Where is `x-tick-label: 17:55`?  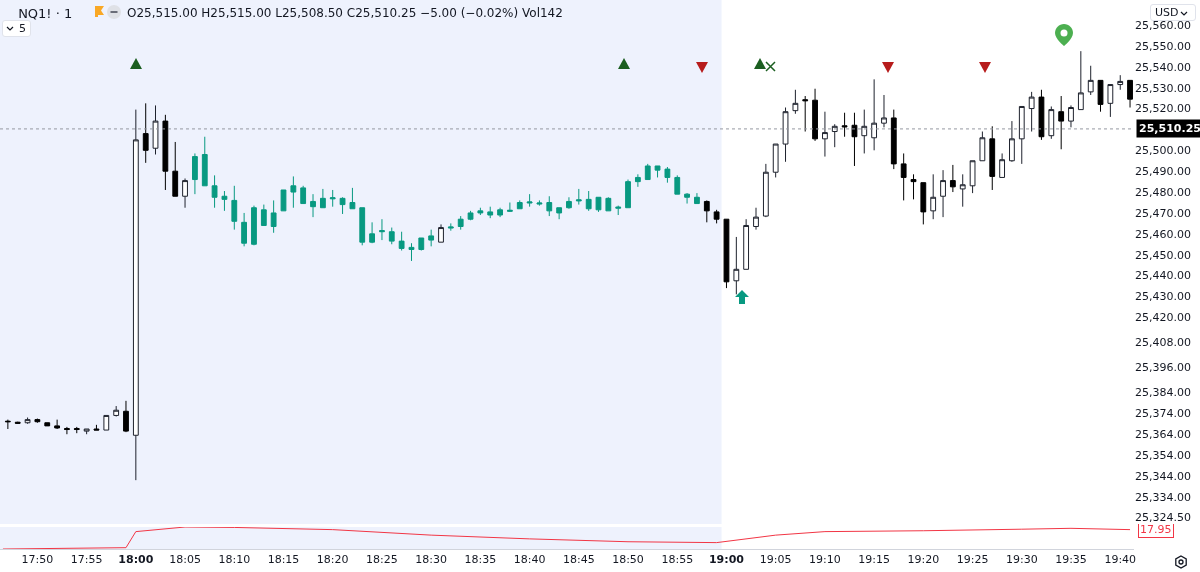
x-tick-label: 17:55 is located at coordinates (86, 560).